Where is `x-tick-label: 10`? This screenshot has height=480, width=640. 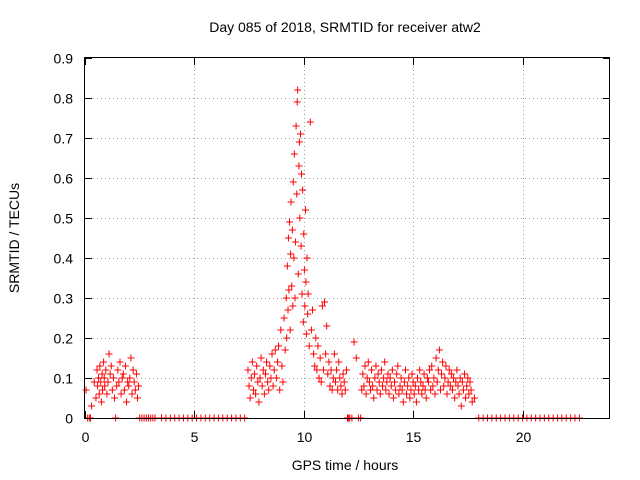 x-tick-label: 10 is located at coordinates (305, 437).